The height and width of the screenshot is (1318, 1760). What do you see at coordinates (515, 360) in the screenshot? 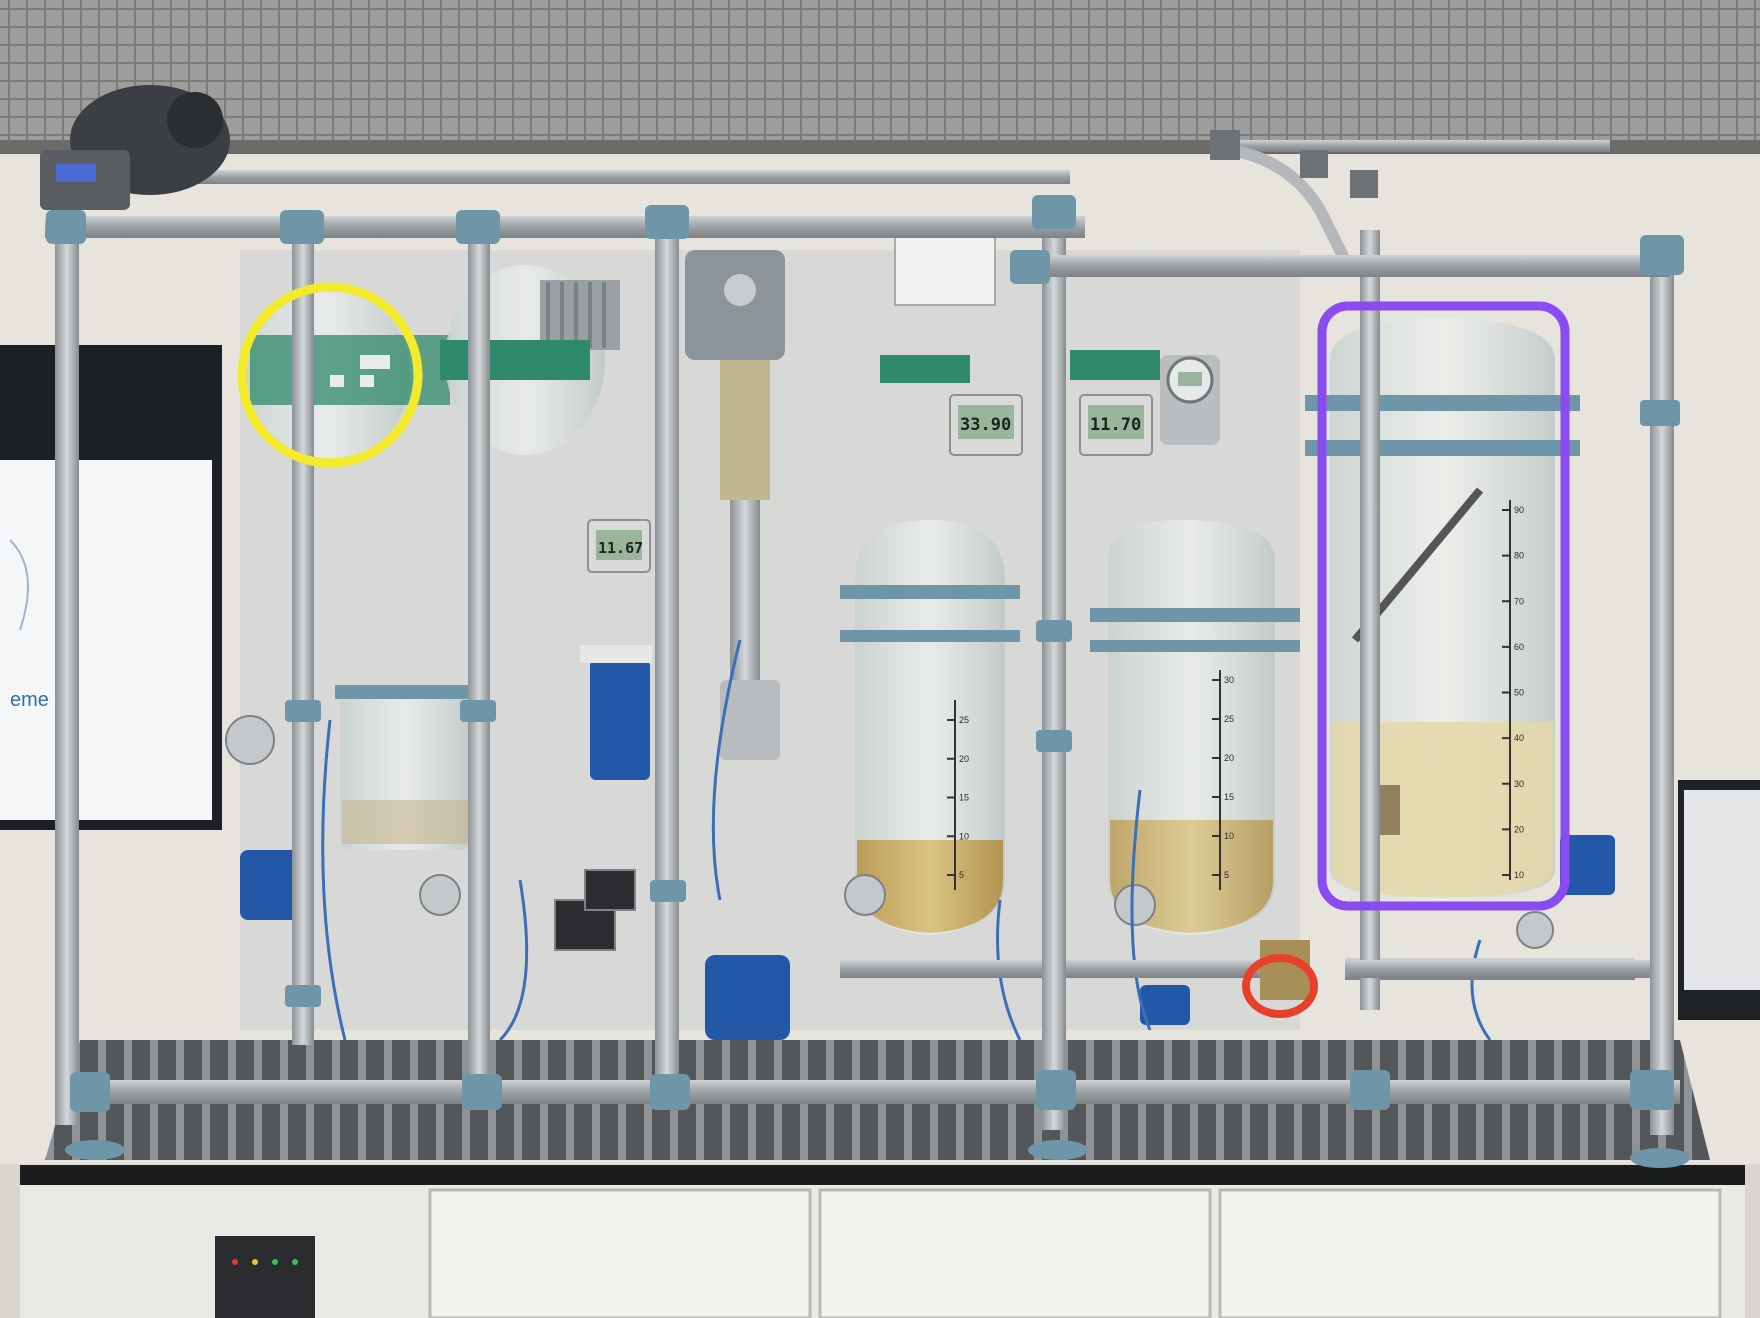
I see `terminal-strip` at bounding box center [515, 360].